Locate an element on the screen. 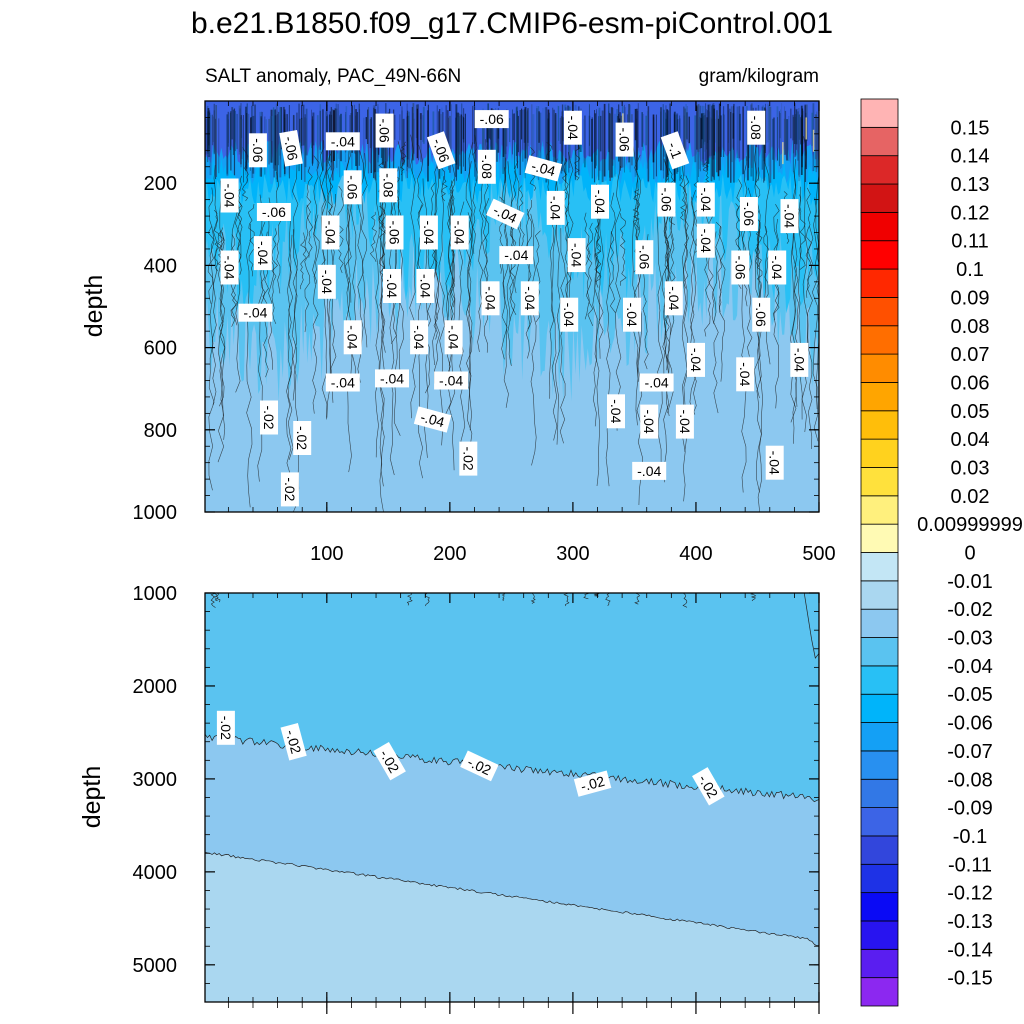  colorbar-label: 0.13 is located at coordinates (970, 185).